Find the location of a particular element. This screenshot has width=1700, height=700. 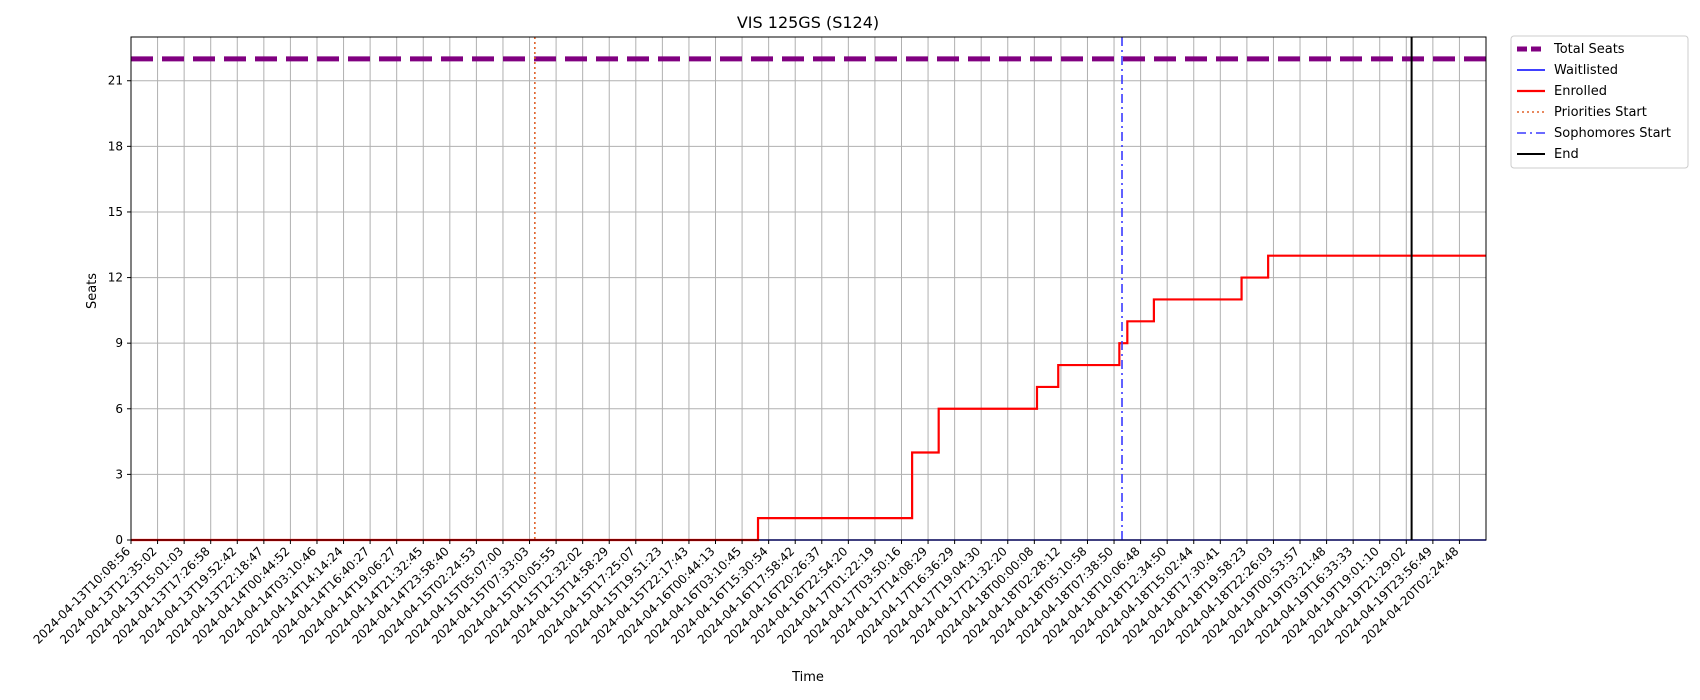

legend-label: Priorities Start is located at coordinates (1600, 112).